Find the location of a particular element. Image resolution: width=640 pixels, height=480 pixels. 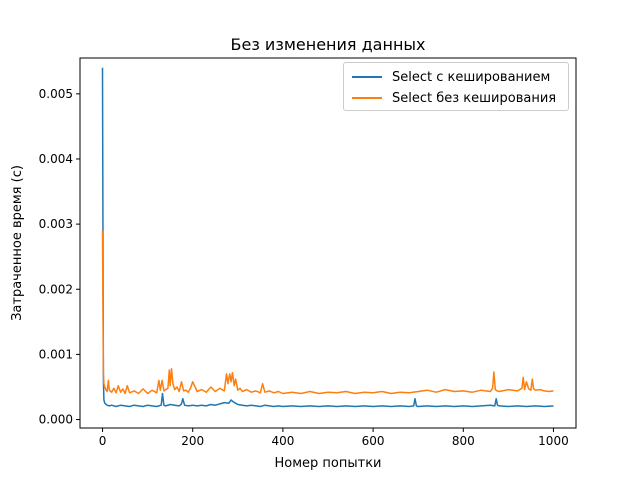

y-axis-label: Затраченное время (с) is located at coordinates (17, 243).